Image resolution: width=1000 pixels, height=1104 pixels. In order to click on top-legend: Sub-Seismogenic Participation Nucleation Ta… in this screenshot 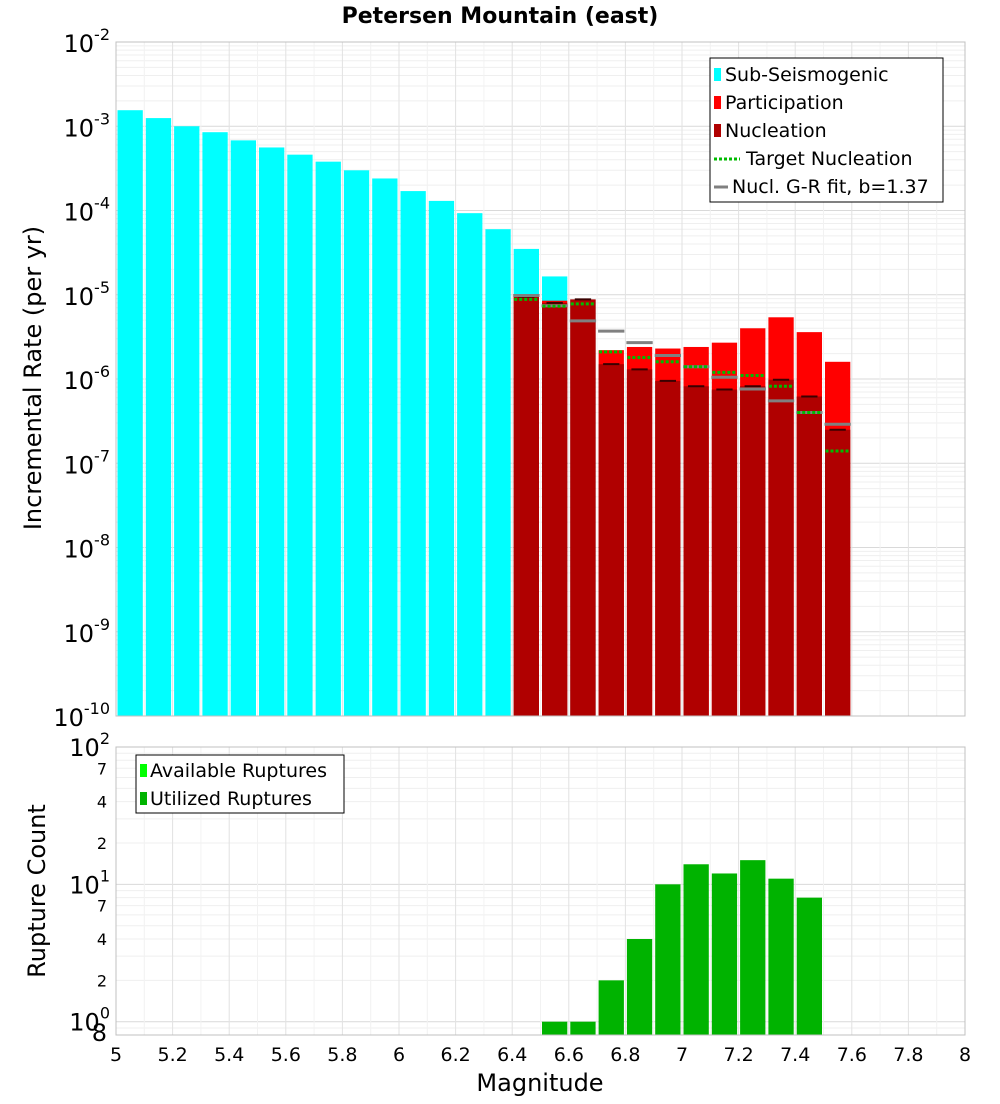, I will do `click(826, 130)`.